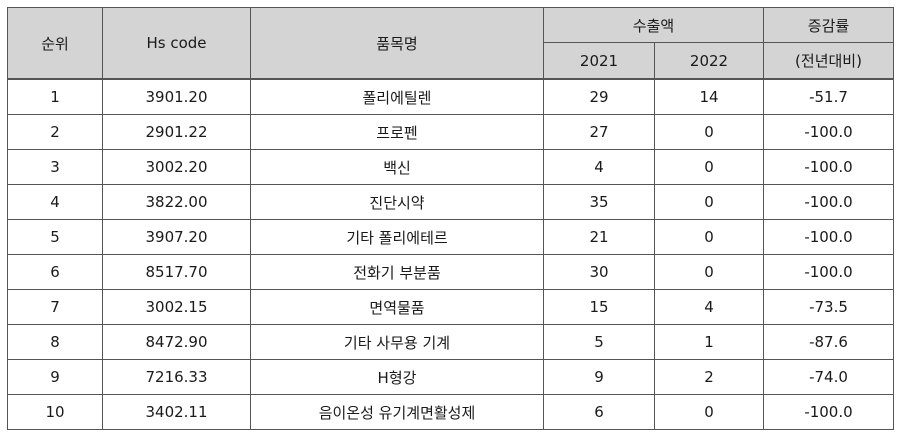 The height and width of the screenshot is (435, 899). What do you see at coordinates (55, 132) in the screenshot?
I see `cell-rank: 2` at bounding box center [55, 132].